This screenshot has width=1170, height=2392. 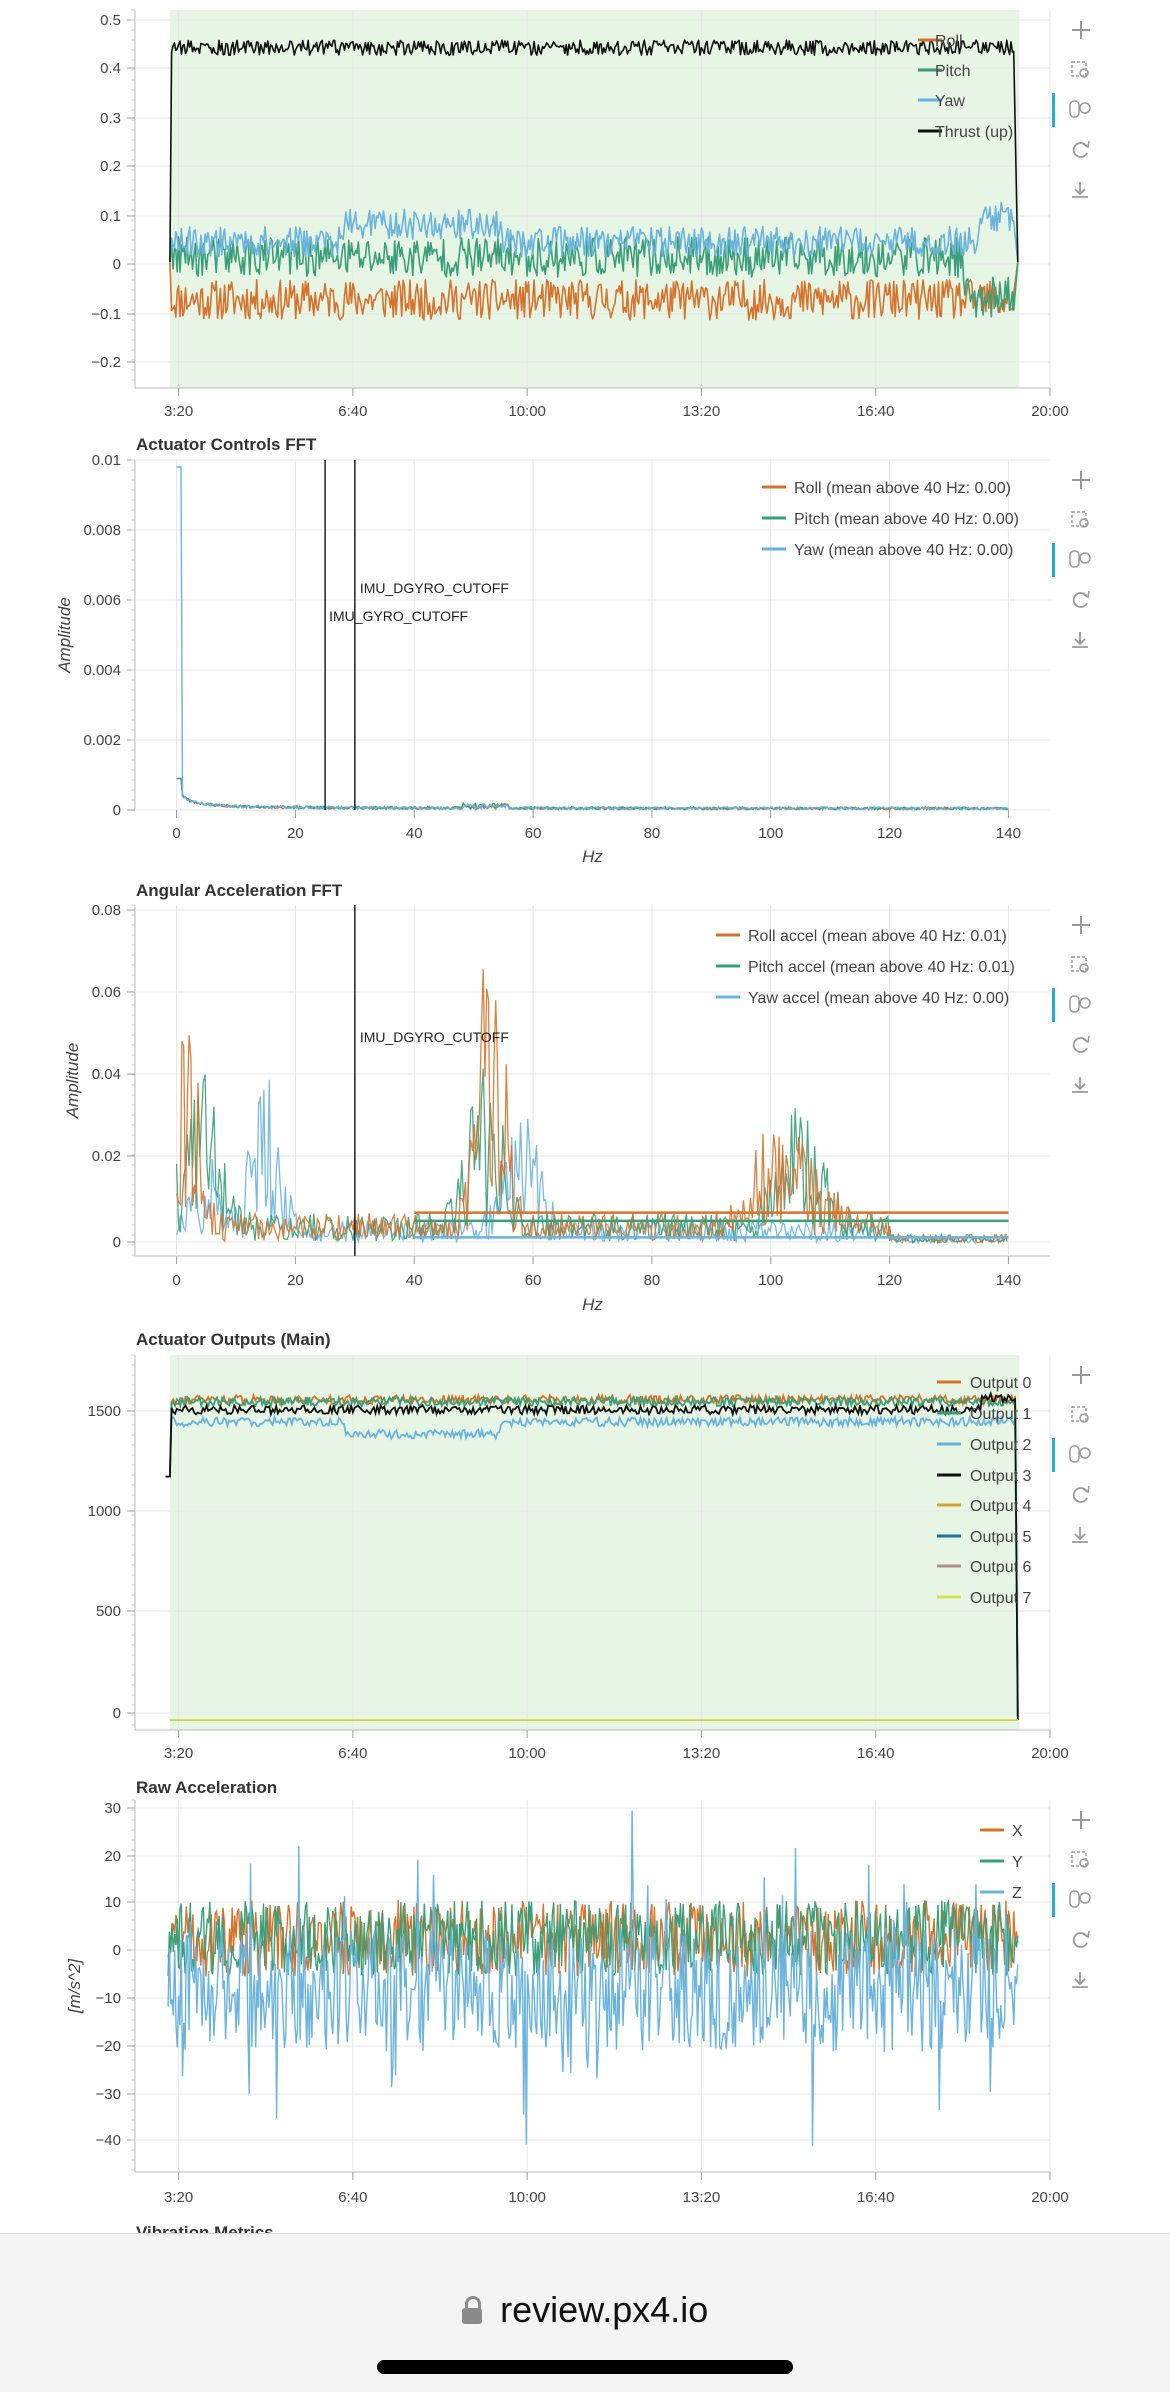 I want to click on legend-item: Output 4, so click(x=1000, y=1506).